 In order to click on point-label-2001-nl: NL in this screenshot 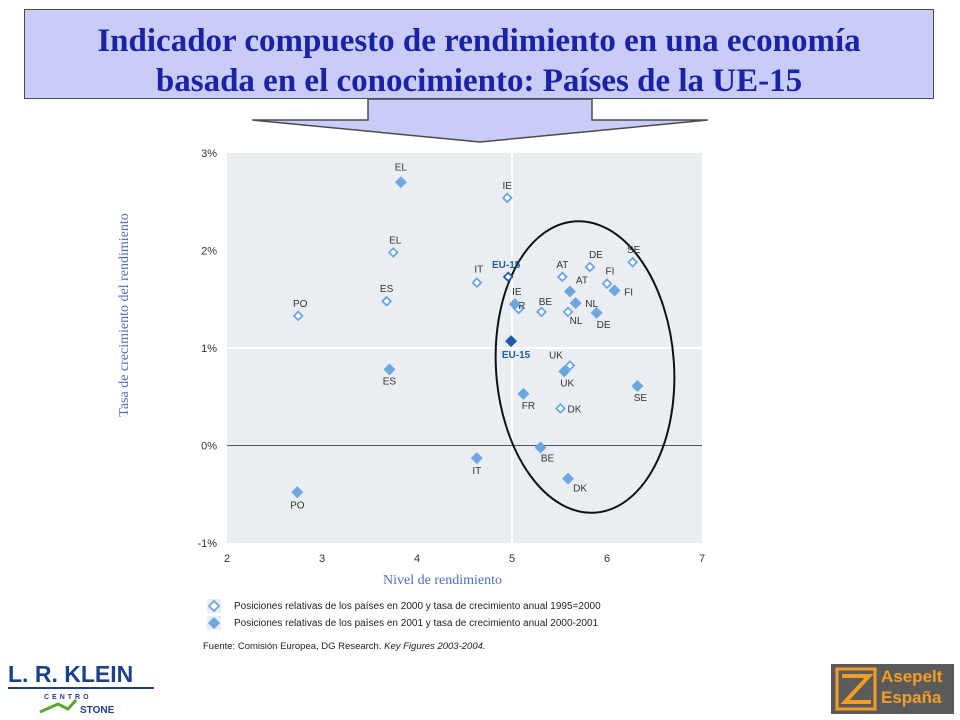, I will do `click(591, 304)`.